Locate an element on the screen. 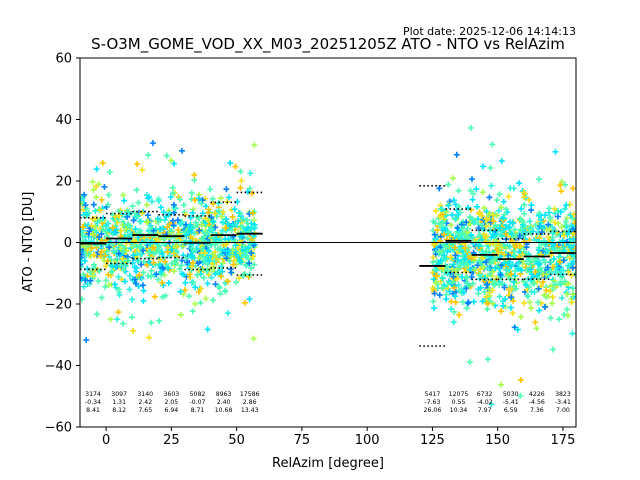 Image resolution: width=640 pixels, height=480 pixels. x-tick-label: 50 is located at coordinates (236, 440).